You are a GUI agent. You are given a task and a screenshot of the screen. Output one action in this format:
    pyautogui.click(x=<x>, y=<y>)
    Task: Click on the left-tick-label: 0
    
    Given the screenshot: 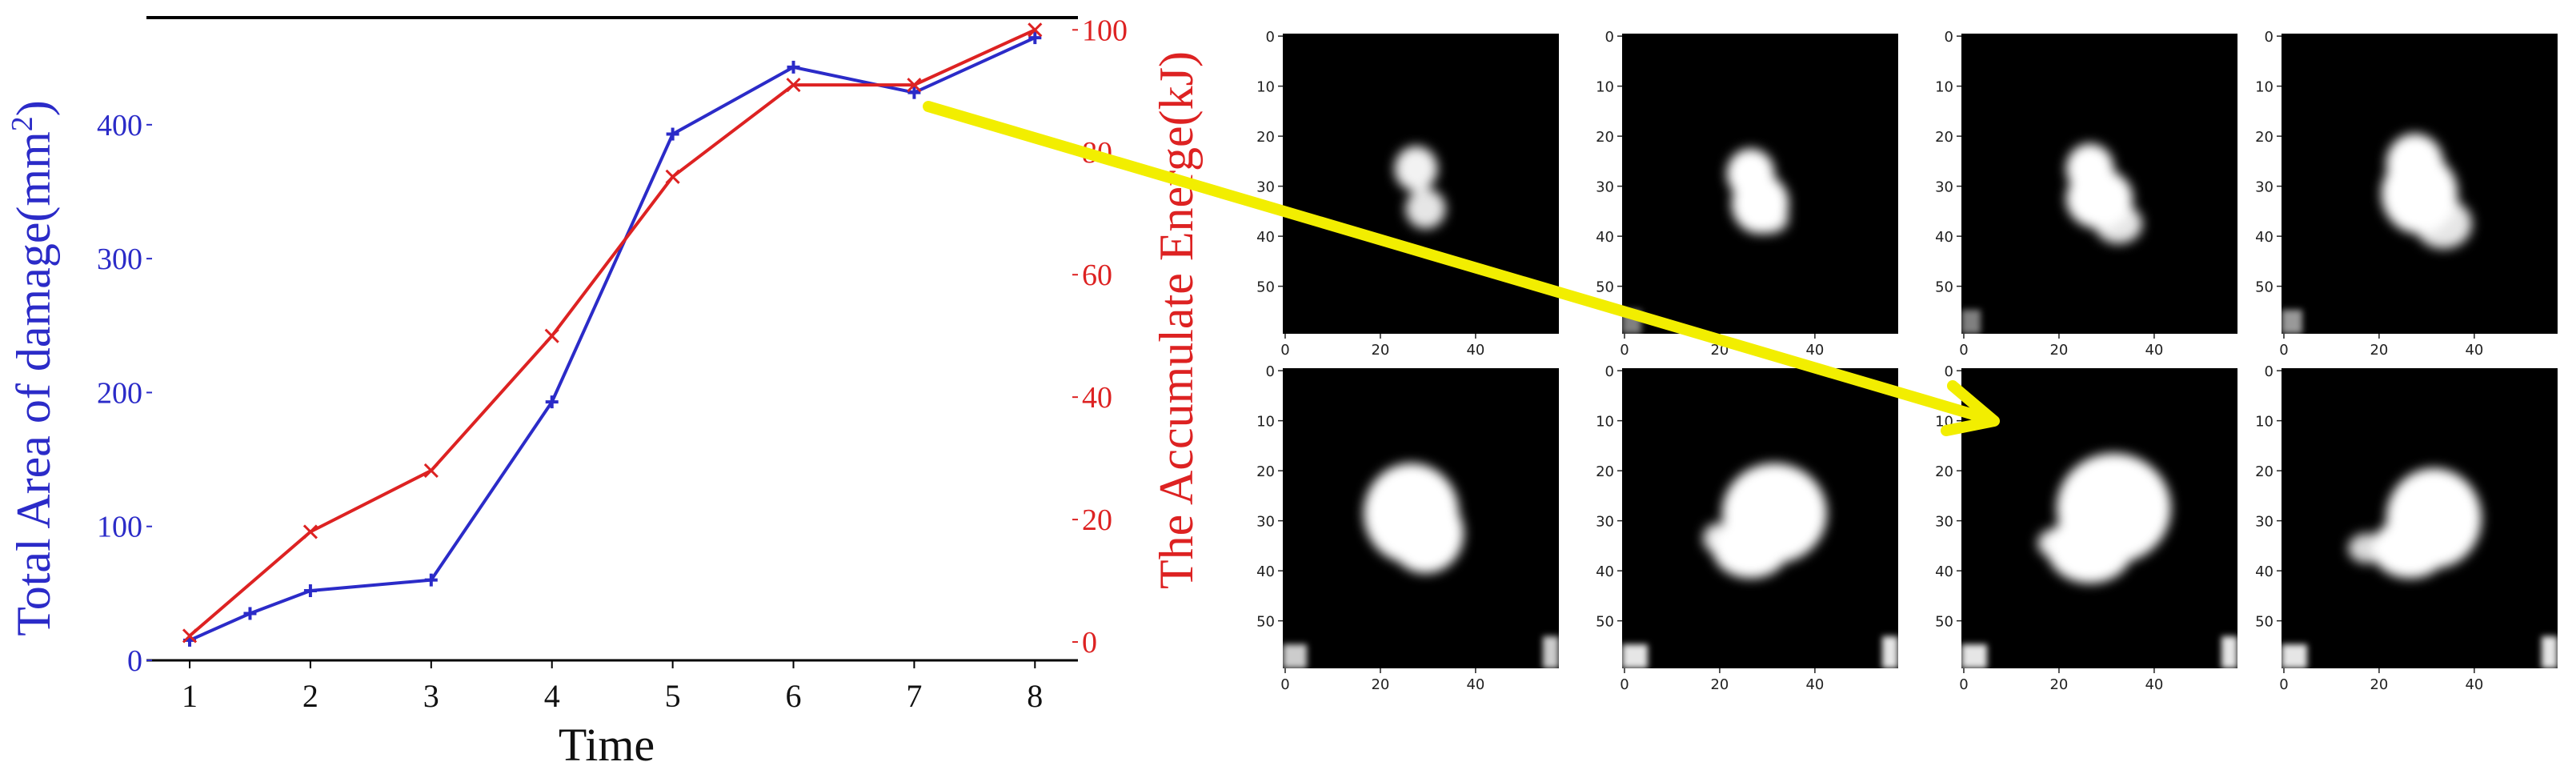 What is the action you would take?
    pyautogui.click(x=134, y=661)
    